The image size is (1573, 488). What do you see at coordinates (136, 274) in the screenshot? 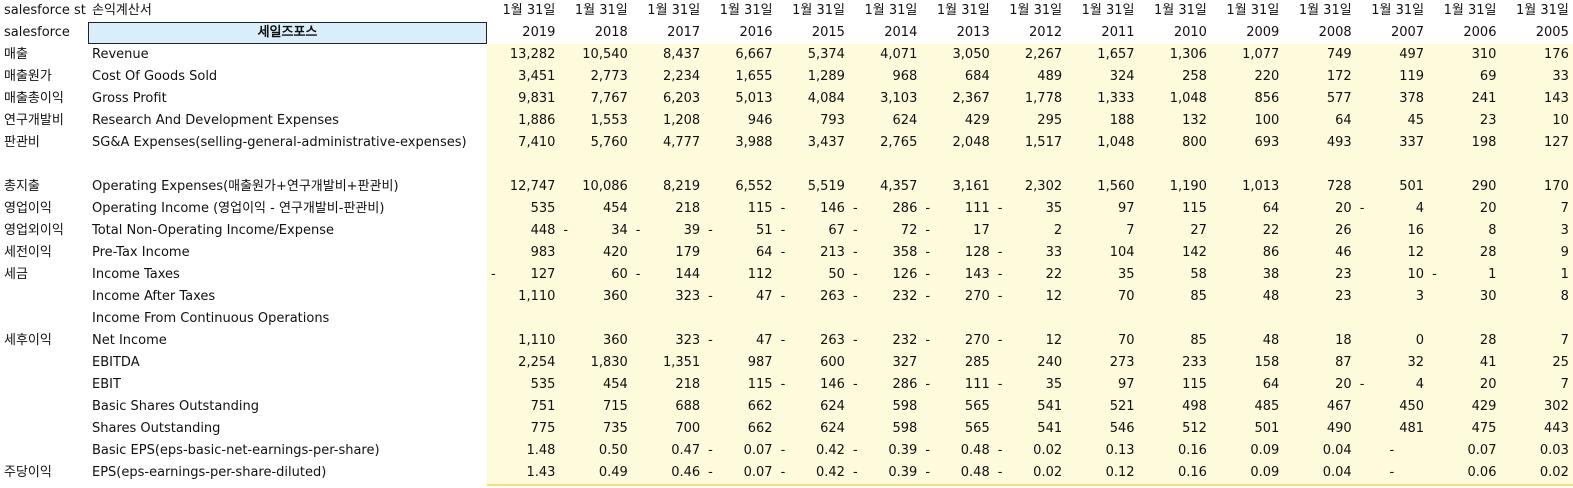
I see `row-label-en: Income Taxes` at bounding box center [136, 274].